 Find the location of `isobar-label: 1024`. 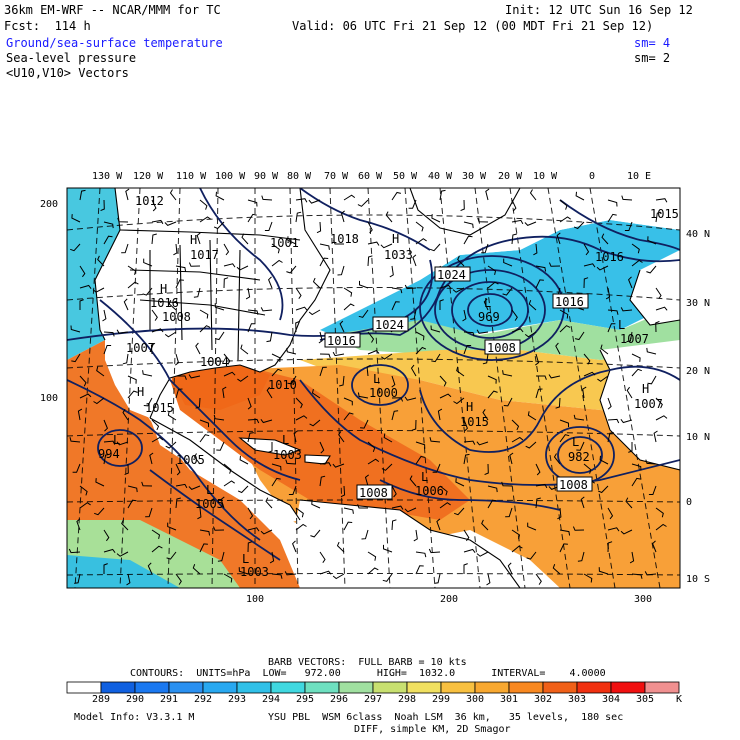

isobar-label: 1024 is located at coordinates (451, 275).